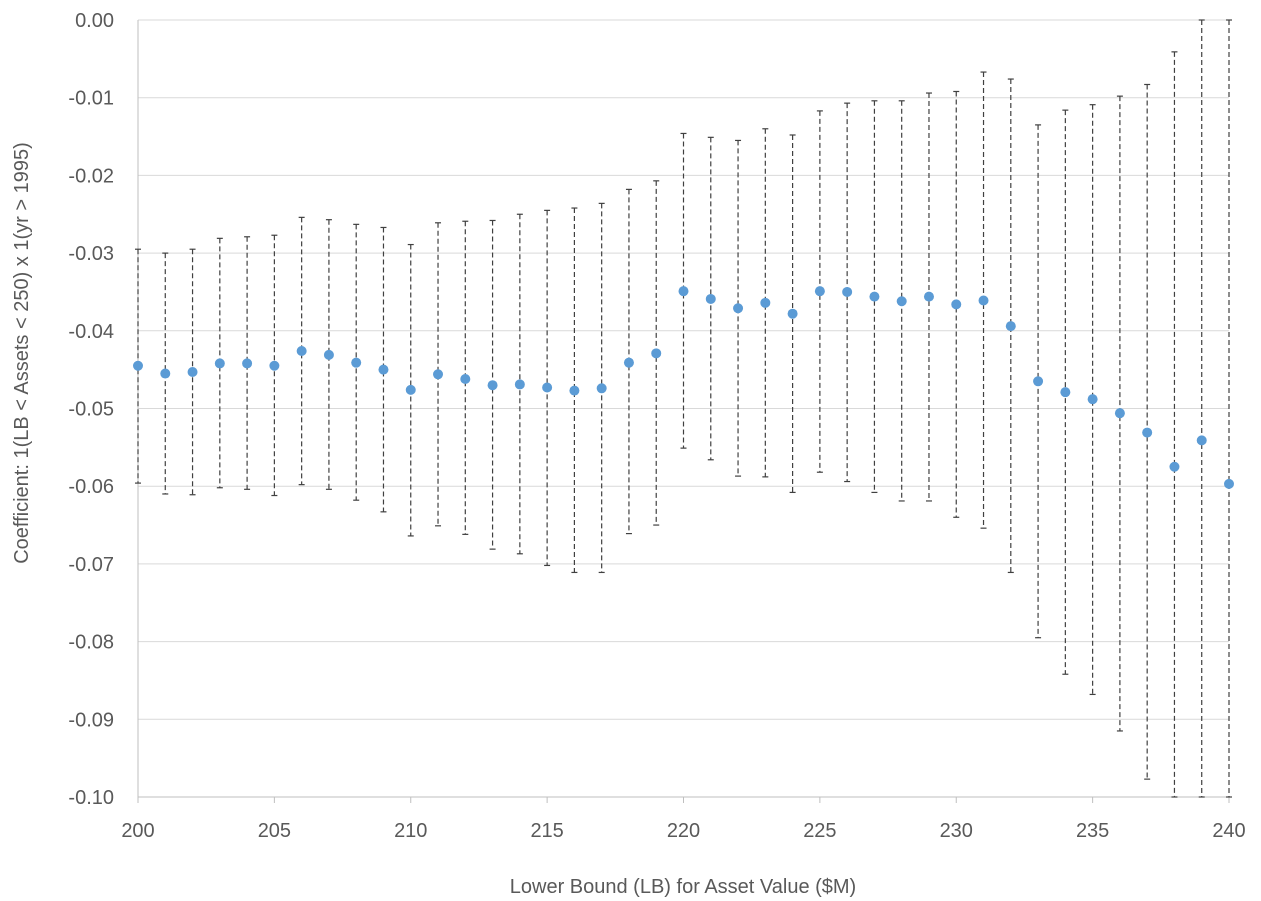 The height and width of the screenshot is (901, 1261). Describe the element at coordinates (274, 831) in the screenshot. I see `x-tick-label: 205` at that location.